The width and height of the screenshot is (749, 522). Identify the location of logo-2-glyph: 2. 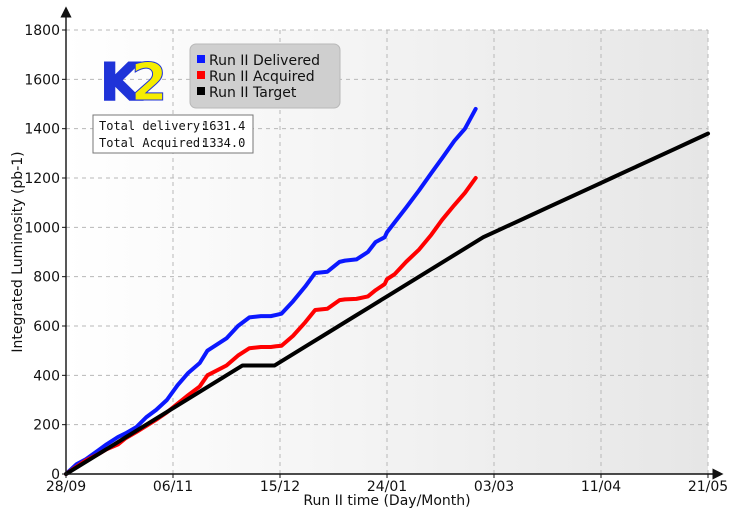
(149, 83).